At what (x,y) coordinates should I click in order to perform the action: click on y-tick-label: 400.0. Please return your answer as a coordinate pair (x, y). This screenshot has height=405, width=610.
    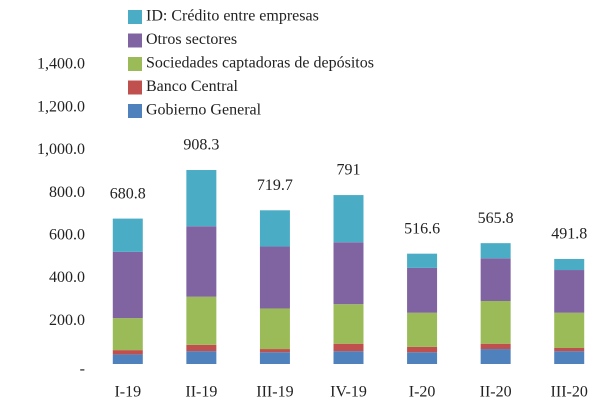
    Looking at the image, I should click on (67, 277).